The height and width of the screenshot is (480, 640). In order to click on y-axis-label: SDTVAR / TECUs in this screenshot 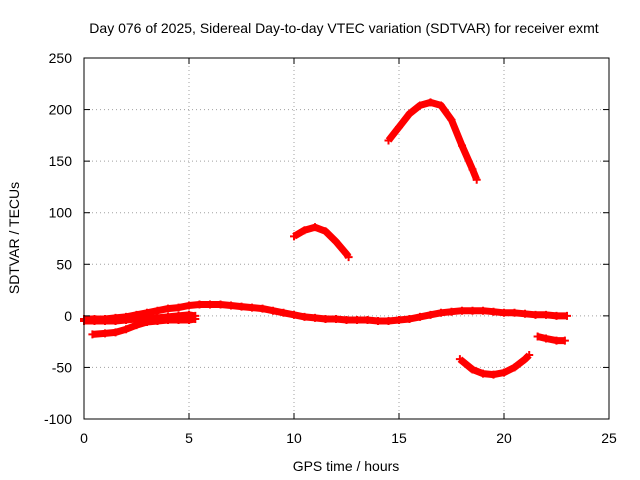, I will do `click(14, 238)`.